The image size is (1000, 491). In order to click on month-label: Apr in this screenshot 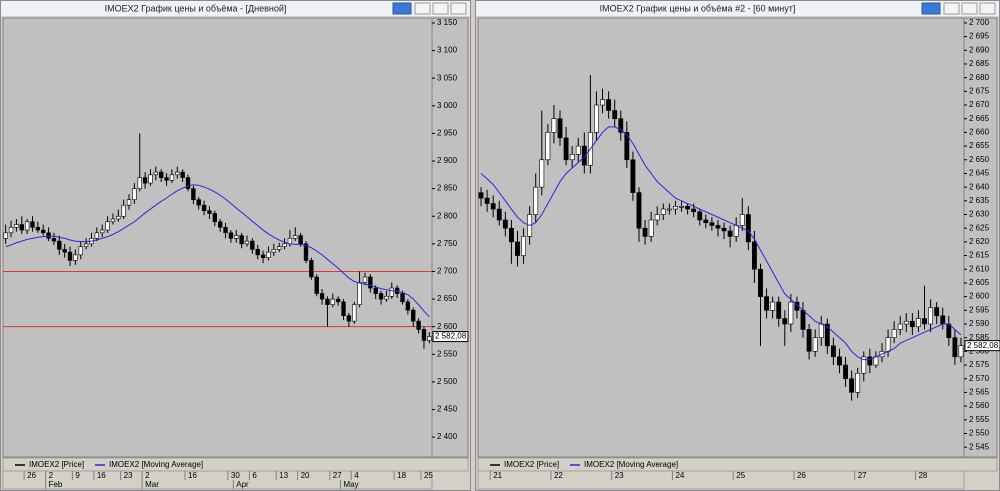, I will do `click(242, 484)`.